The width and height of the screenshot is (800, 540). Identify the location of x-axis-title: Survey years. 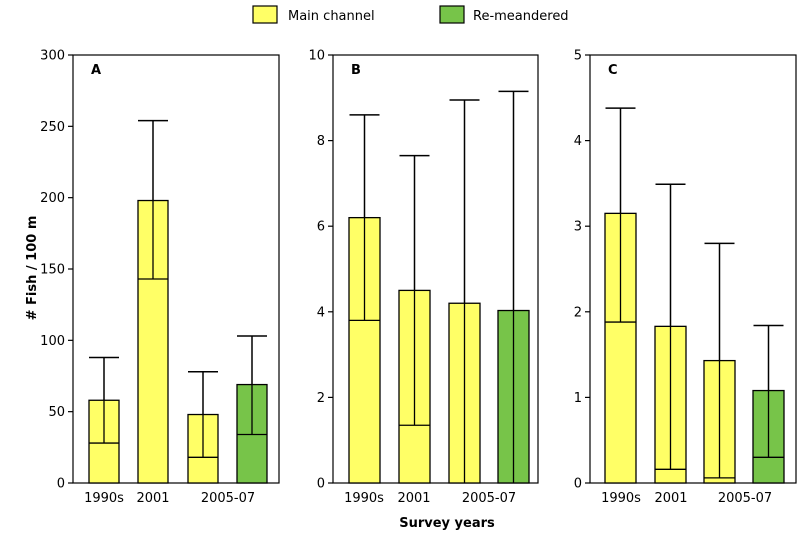
(447, 523).